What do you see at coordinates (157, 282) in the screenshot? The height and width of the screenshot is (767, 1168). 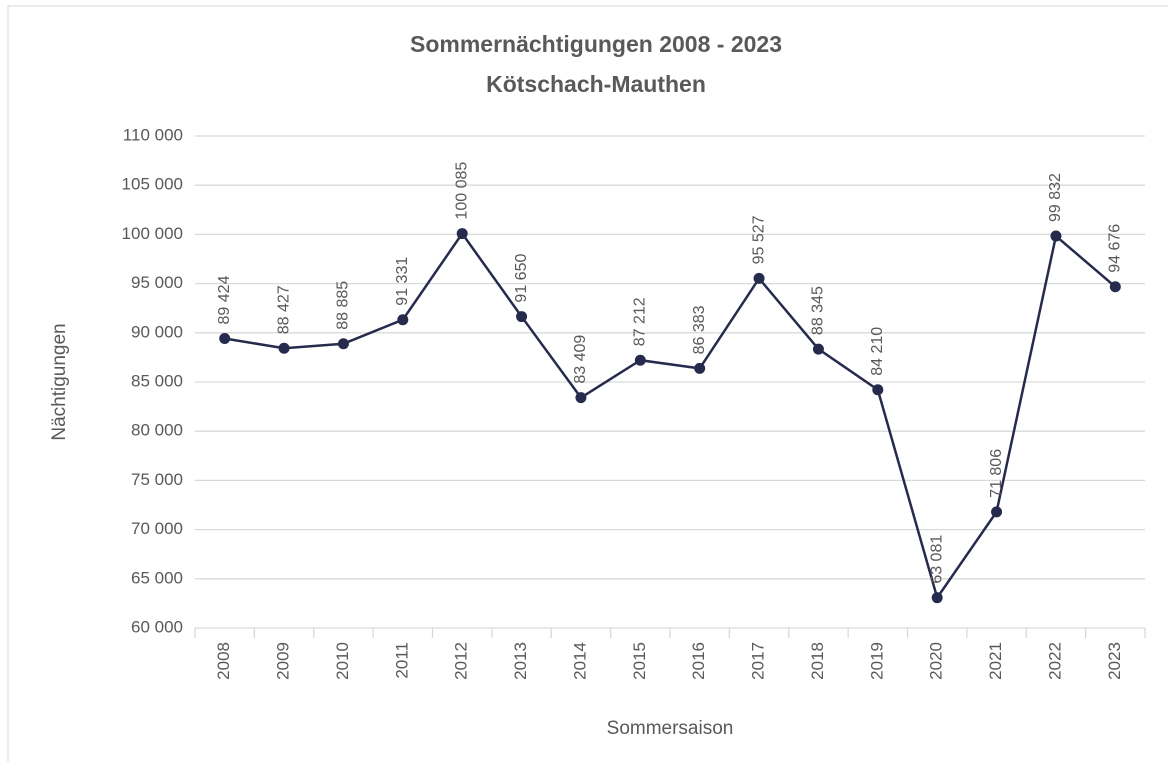 I see `y-tick-label: 95 000` at bounding box center [157, 282].